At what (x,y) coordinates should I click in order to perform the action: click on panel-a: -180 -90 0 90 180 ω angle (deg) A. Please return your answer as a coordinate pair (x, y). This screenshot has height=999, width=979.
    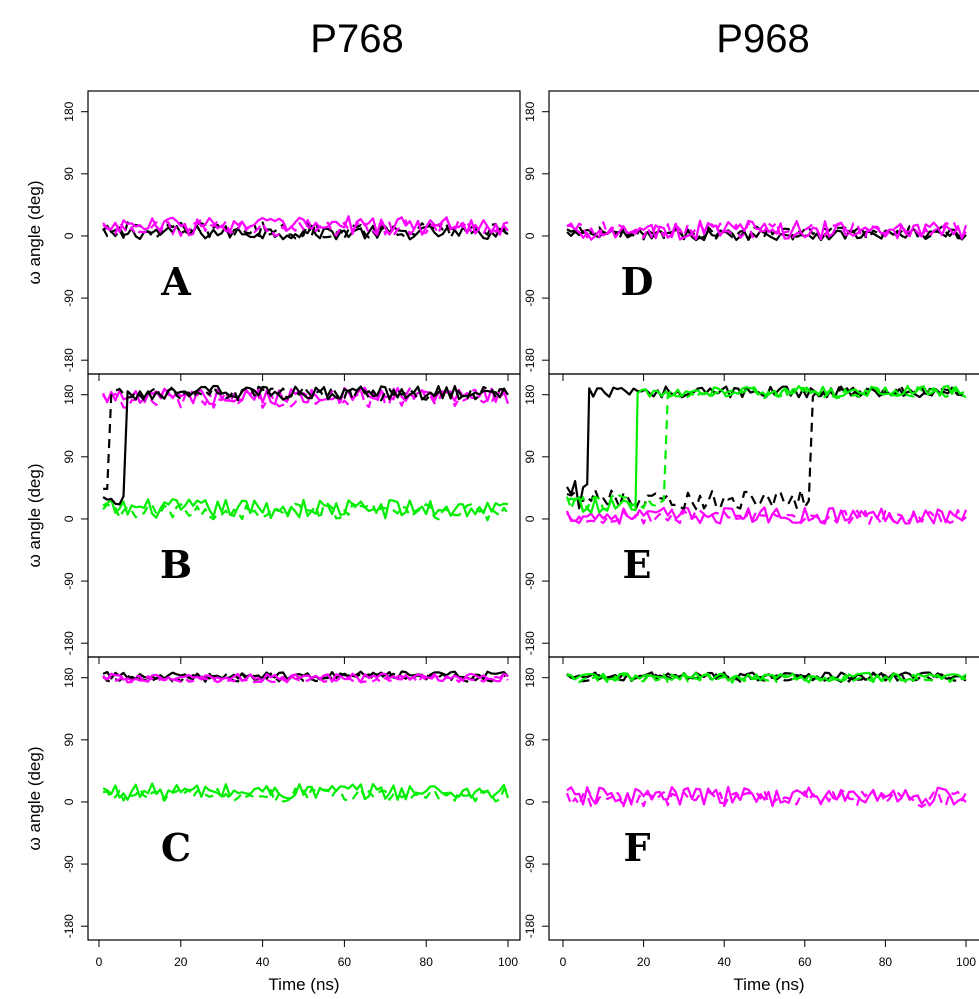
    Looking at the image, I should click on (273, 235).